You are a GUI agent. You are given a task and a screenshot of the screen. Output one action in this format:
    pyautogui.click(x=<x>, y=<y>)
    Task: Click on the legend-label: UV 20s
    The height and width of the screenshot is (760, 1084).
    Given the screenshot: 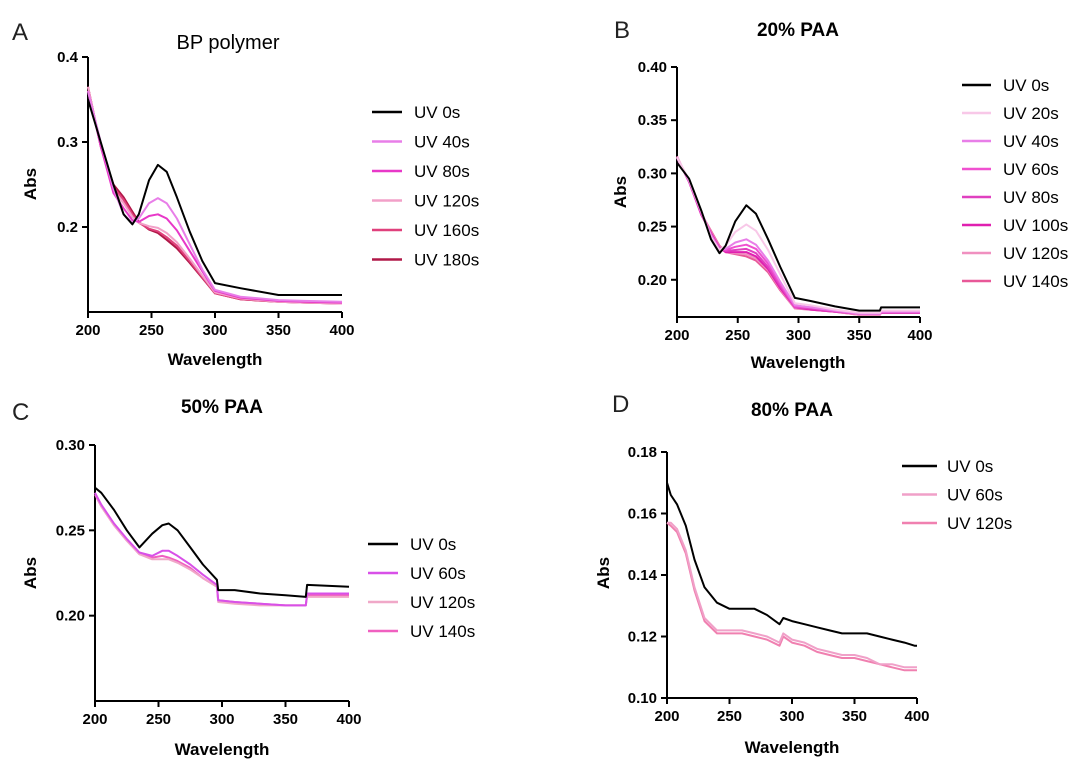 What is the action you would take?
    pyautogui.click(x=1031, y=113)
    